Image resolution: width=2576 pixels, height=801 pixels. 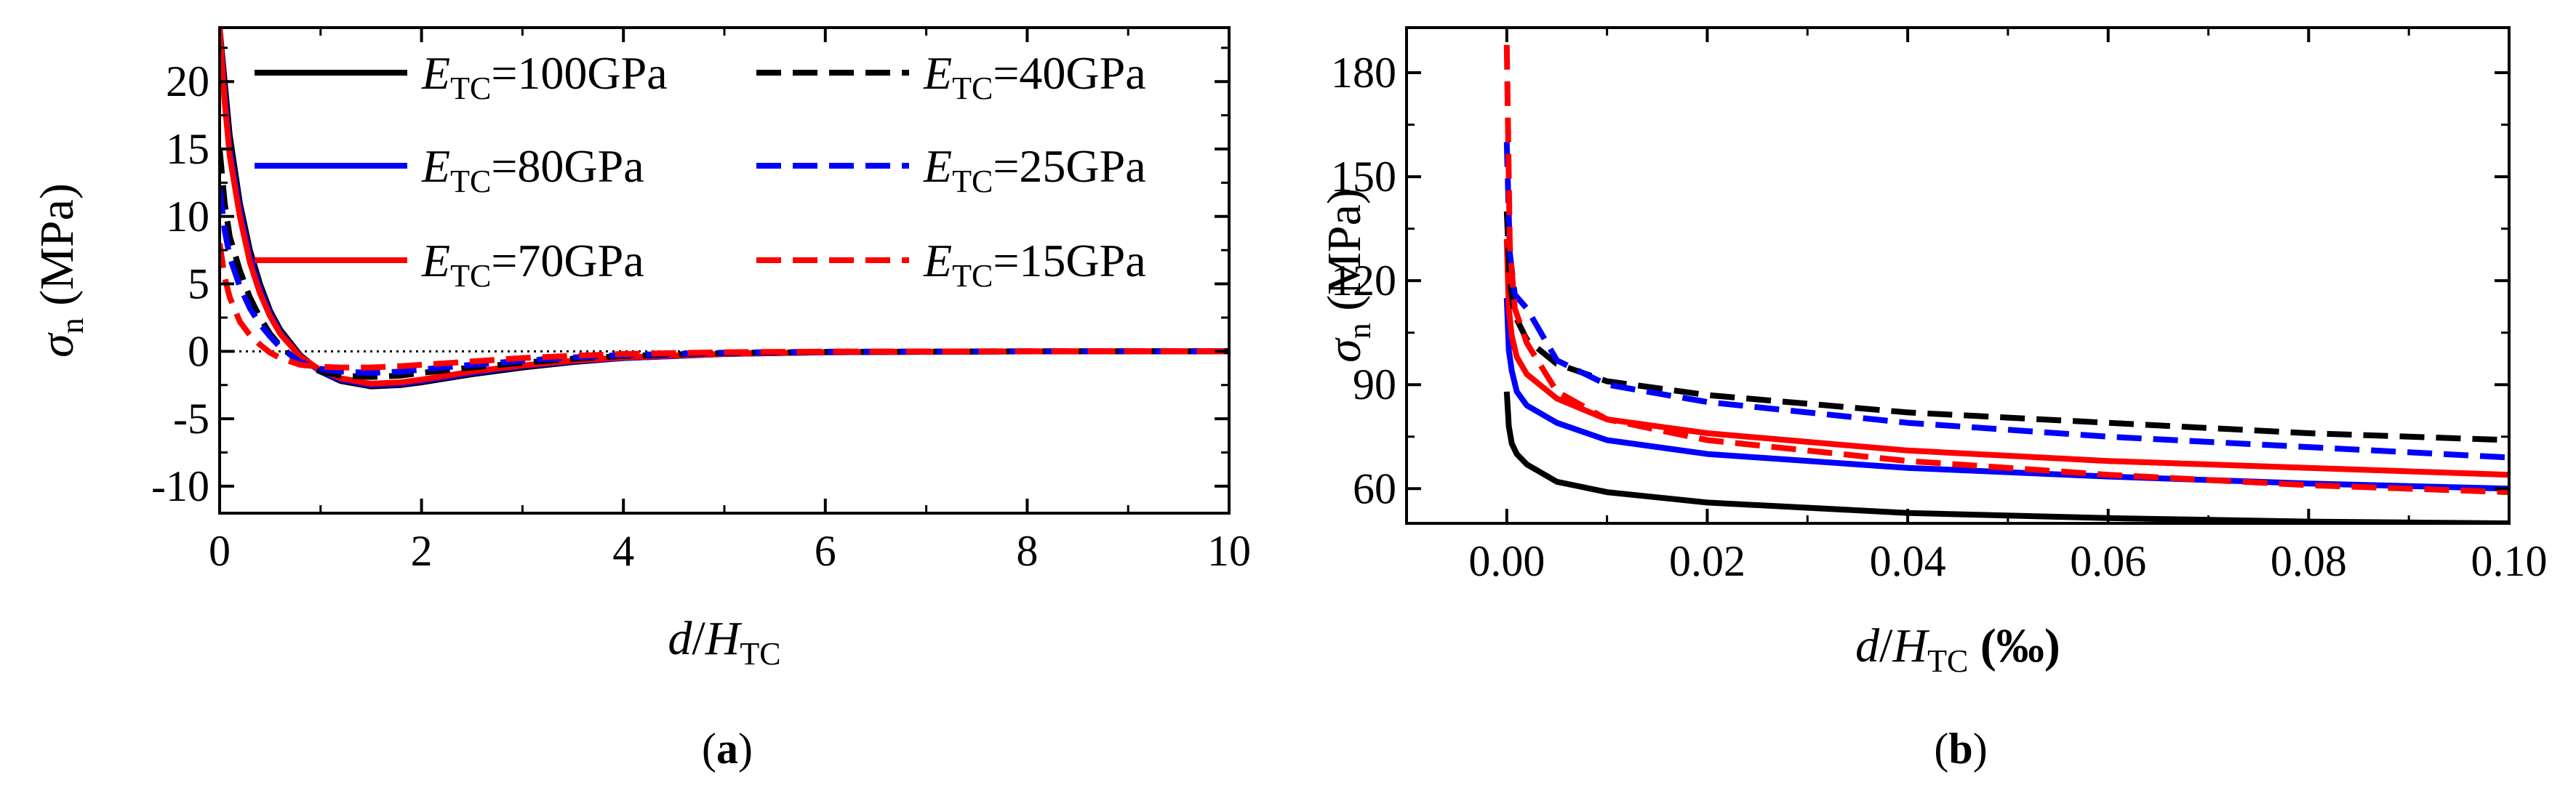 I want to click on panel-label: (b), so click(x=1960, y=749).